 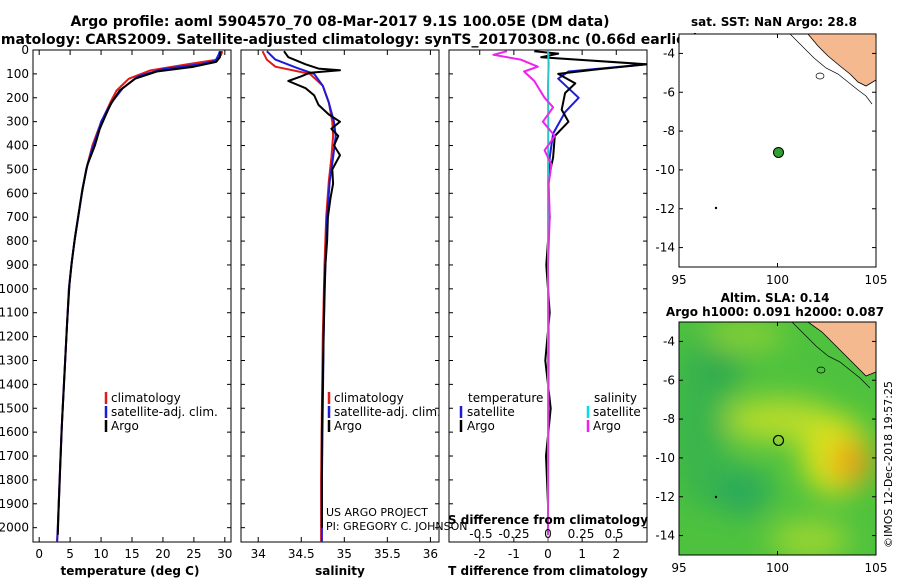 What do you see at coordinates (582, 554) in the screenshot?
I see `x-tick-label: 1` at bounding box center [582, 554].